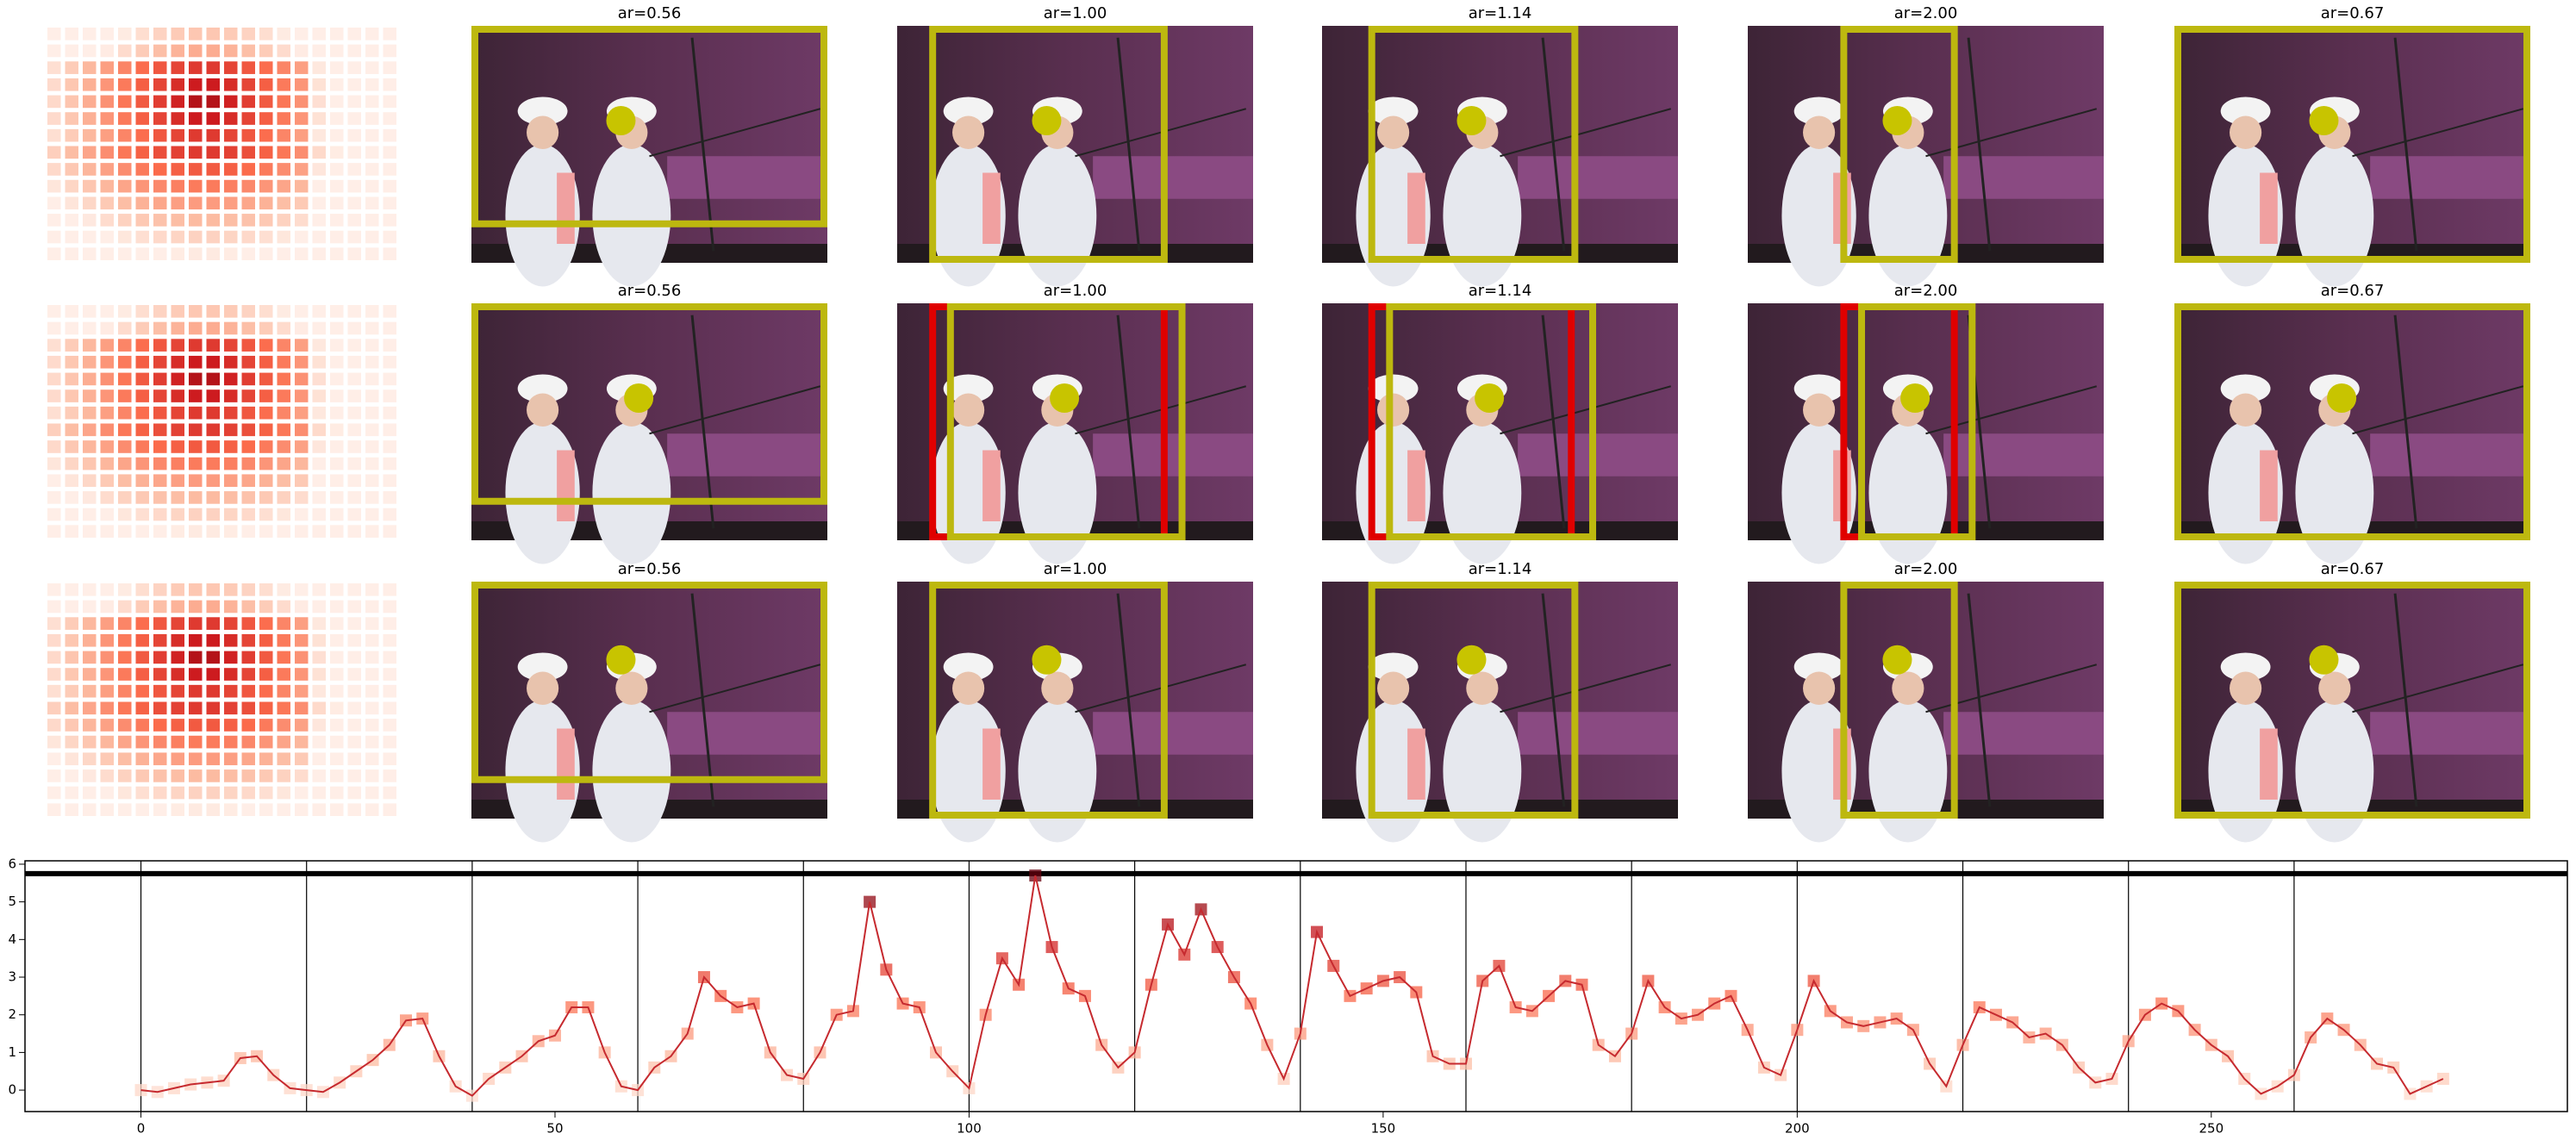 The width and height of the screenshot is (2576, 1140). I want to click on photo, so click(2352, 712).